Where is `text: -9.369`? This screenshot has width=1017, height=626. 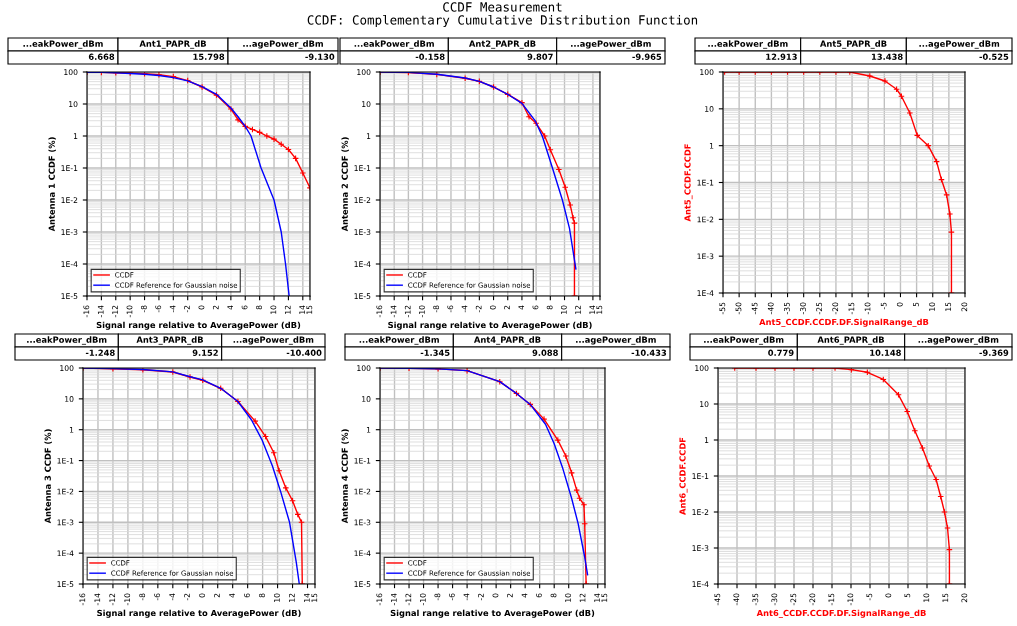
text: -9.369 is located at coordinates (994, 352).